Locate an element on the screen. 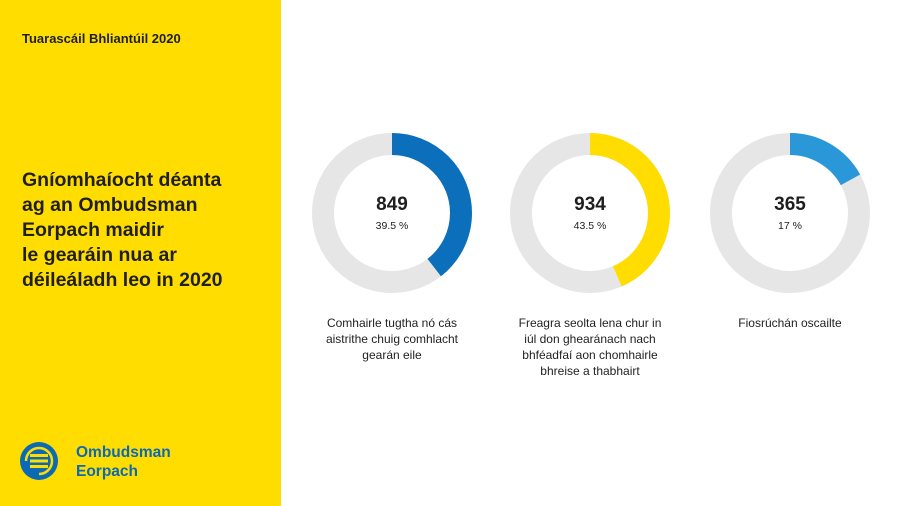  donut-caption: Fiosrúchán oscailte is located at coordinates (790, 323).